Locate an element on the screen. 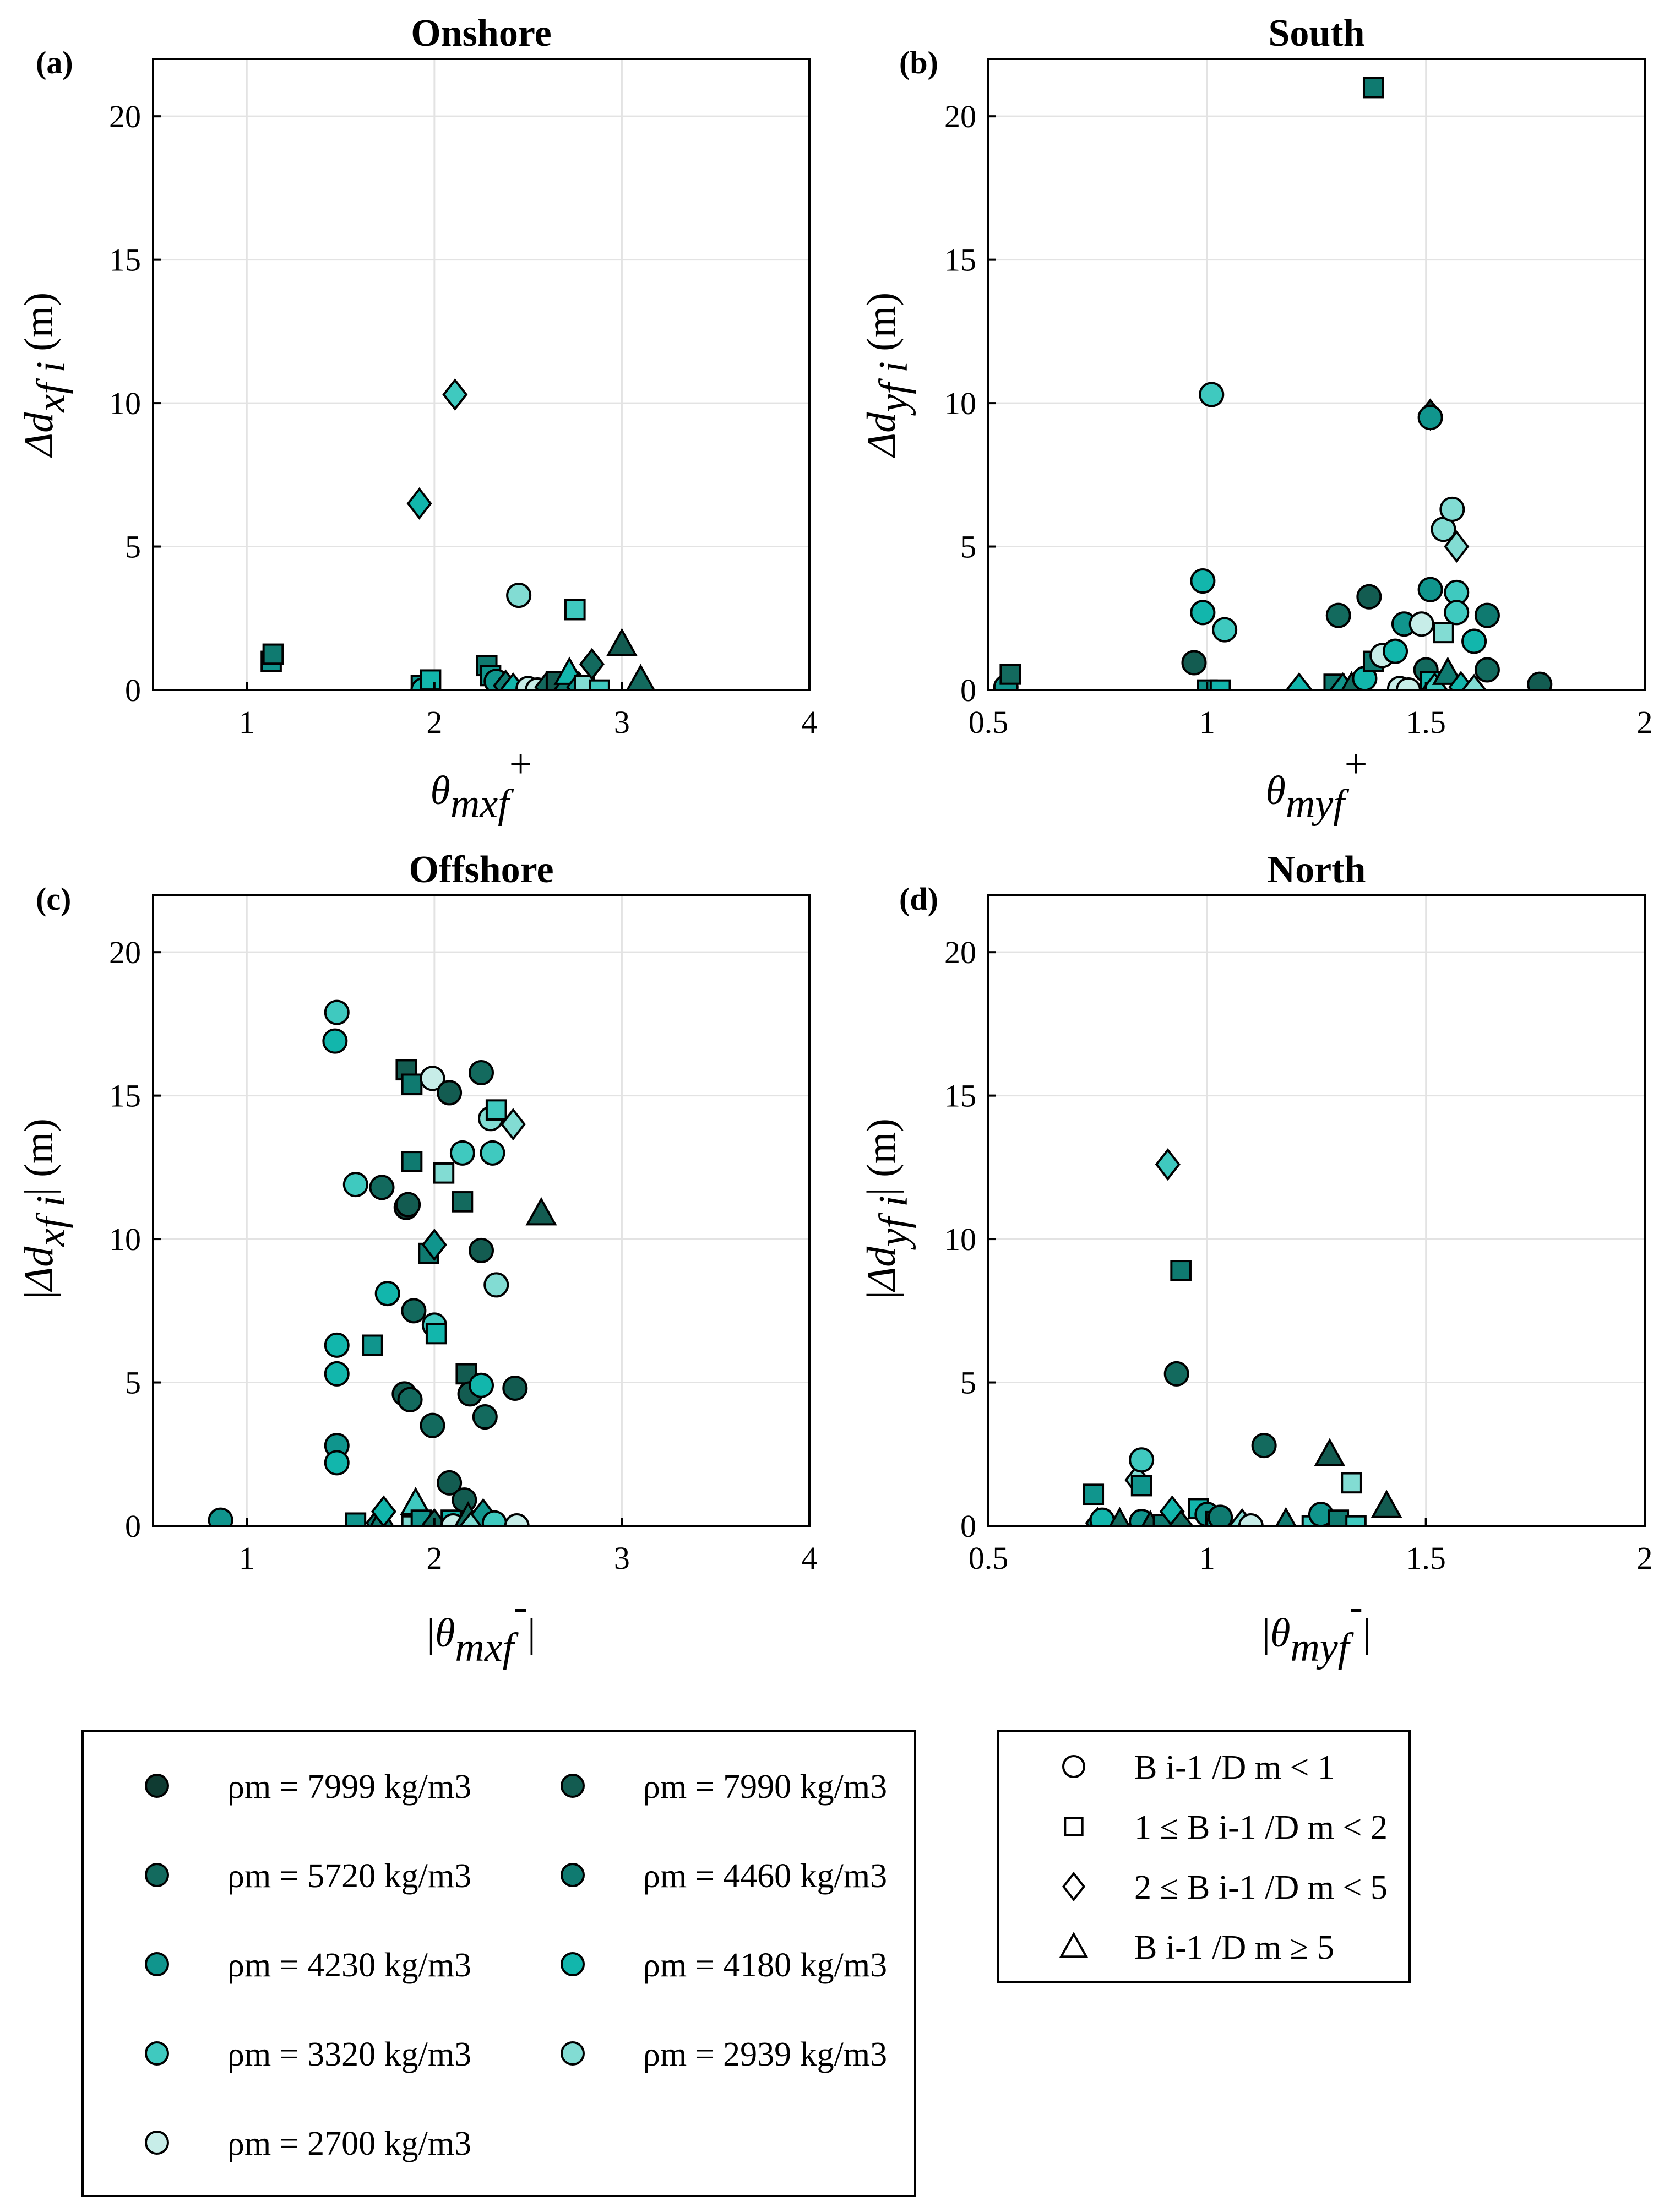 The width and height of the screenshot is (1675, 2212). panel-title: South is located at coordinates (1316, 33).